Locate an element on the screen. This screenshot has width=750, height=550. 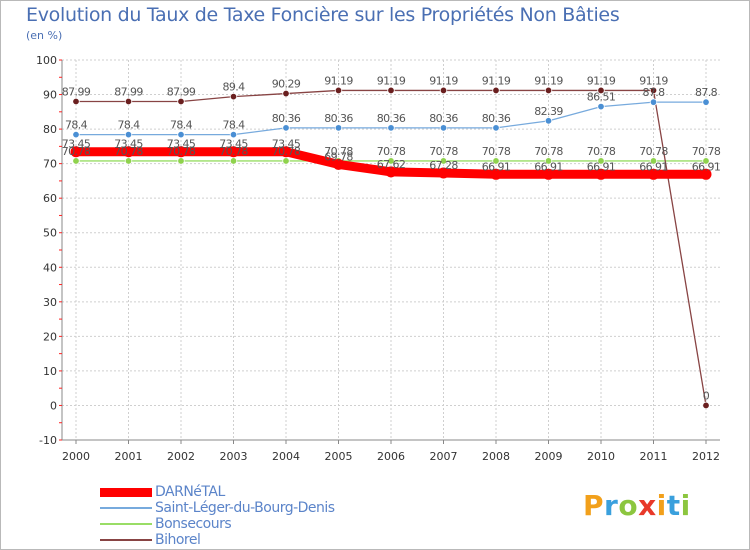
x-tick-label: 2007 is located at coordinates (444, 456).